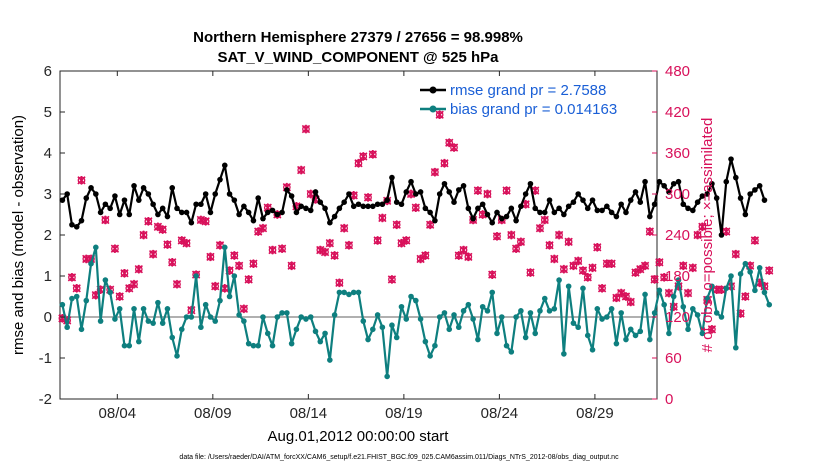  Describe the element at coordinates (413, 197) in the screenshot. I see `rmse-layer` at that location.